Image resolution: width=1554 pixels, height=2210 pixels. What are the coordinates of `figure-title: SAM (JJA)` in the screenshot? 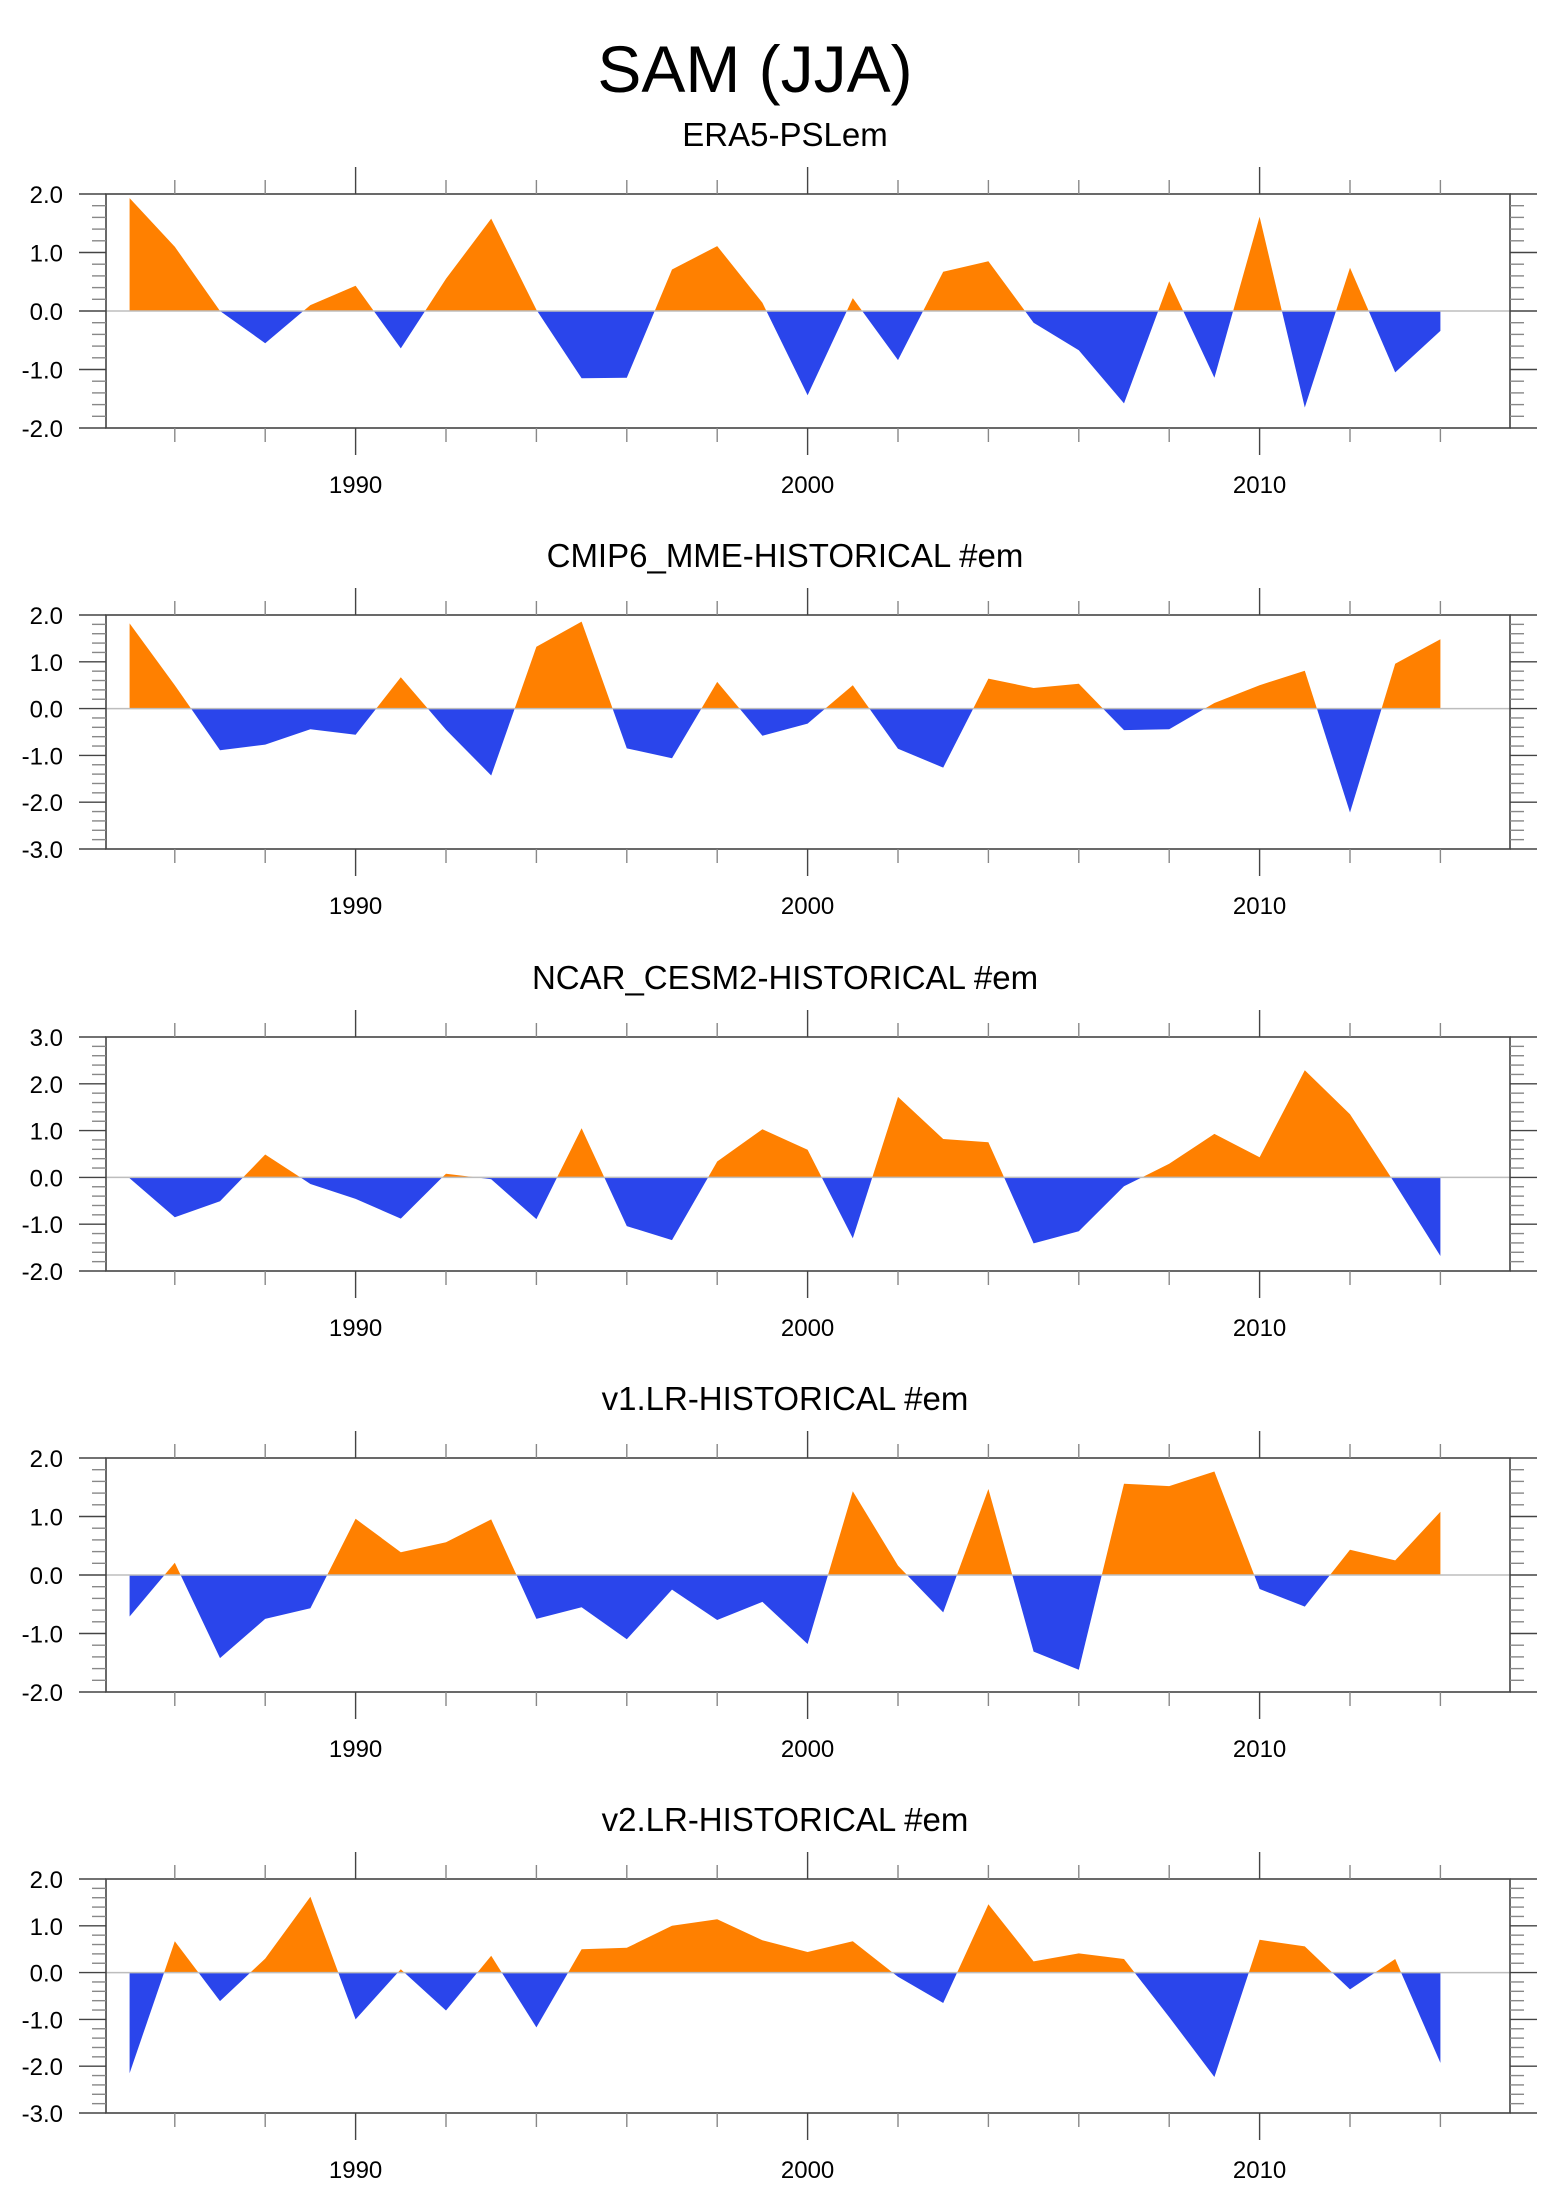 It's located at (754, 69).